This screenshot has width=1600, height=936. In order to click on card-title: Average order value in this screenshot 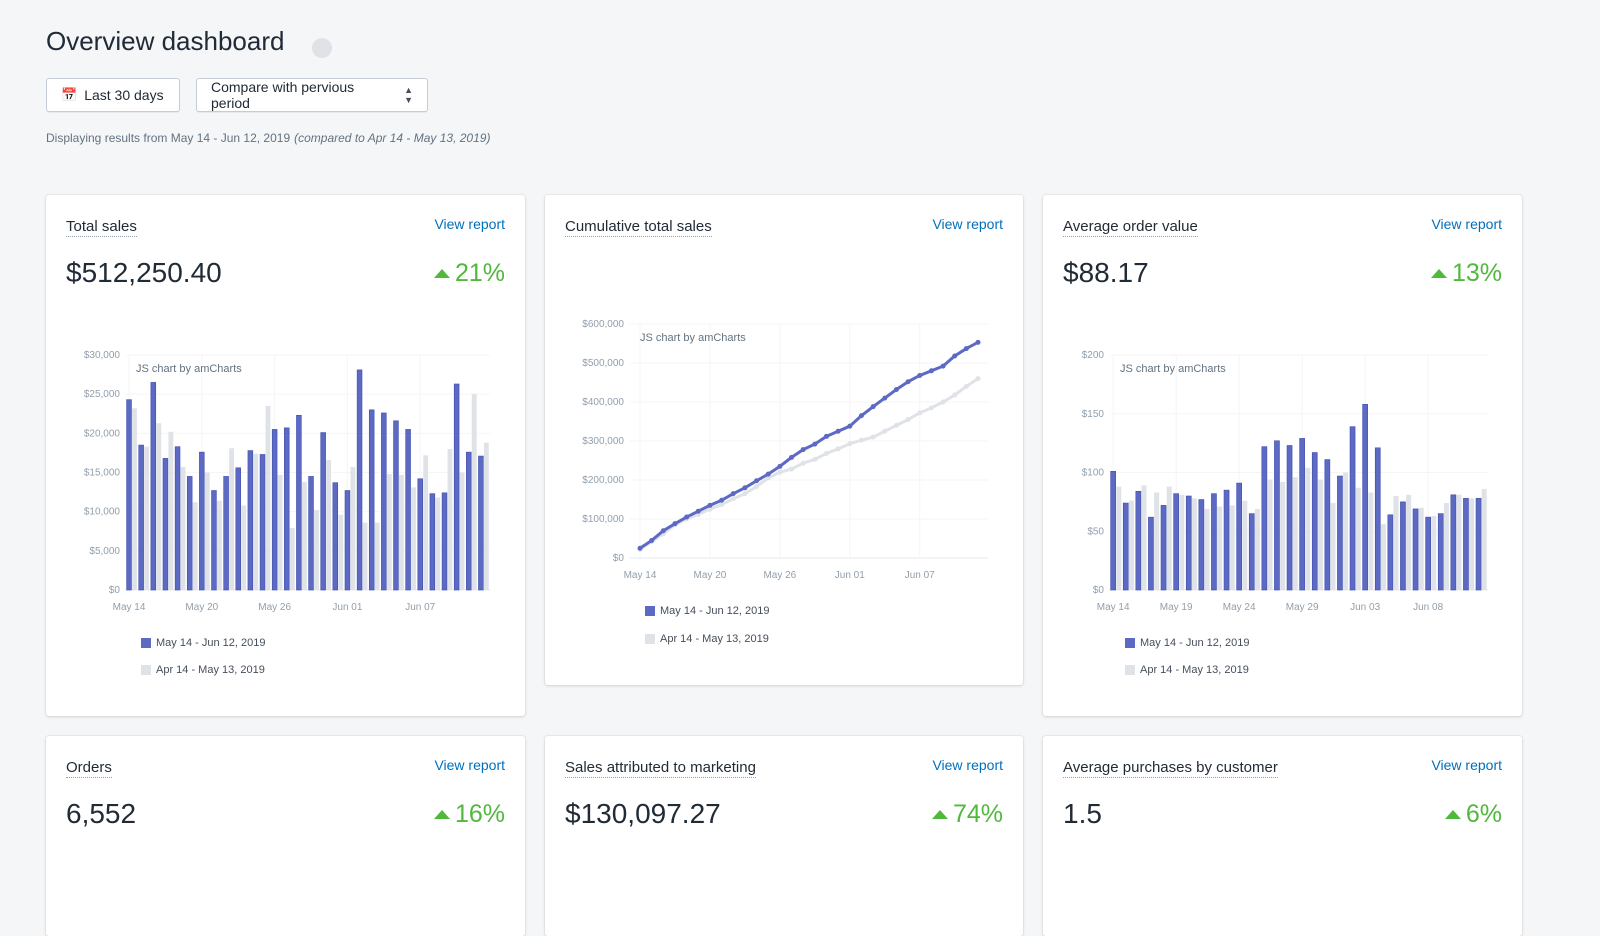, I will do `click(1130, 227)`.